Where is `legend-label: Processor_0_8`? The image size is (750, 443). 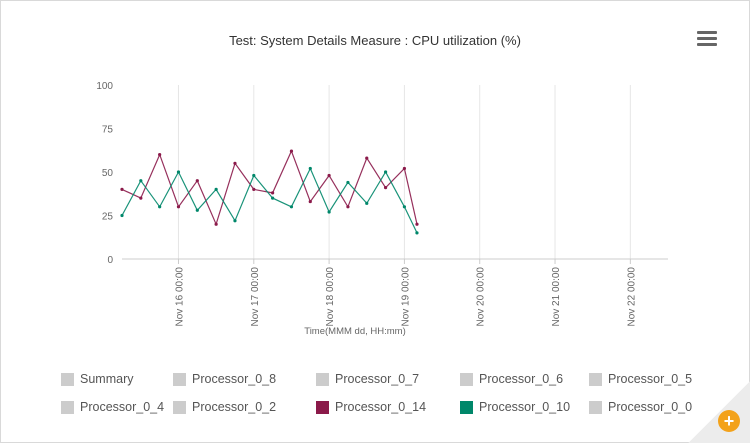
legend-label: Processor_0_8 is located at coordinates (234, 379).